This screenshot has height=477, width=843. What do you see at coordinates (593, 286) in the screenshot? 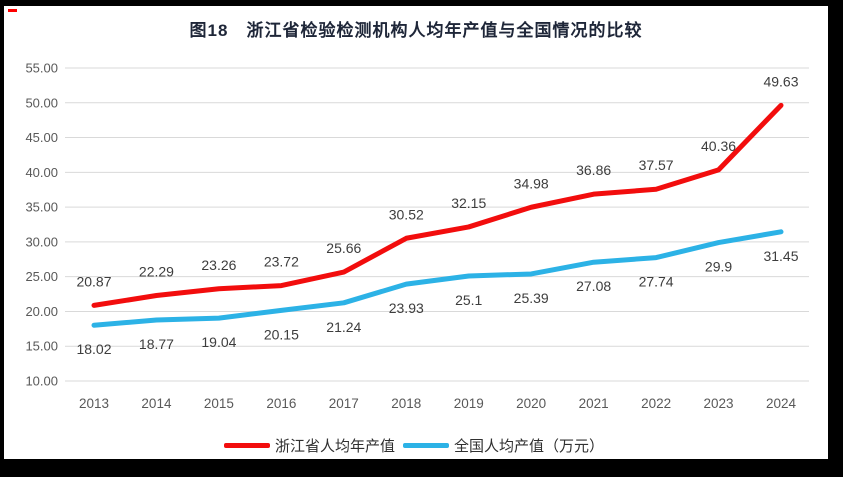
I see `data-label: 27.08` at bounding box center [593, 286].